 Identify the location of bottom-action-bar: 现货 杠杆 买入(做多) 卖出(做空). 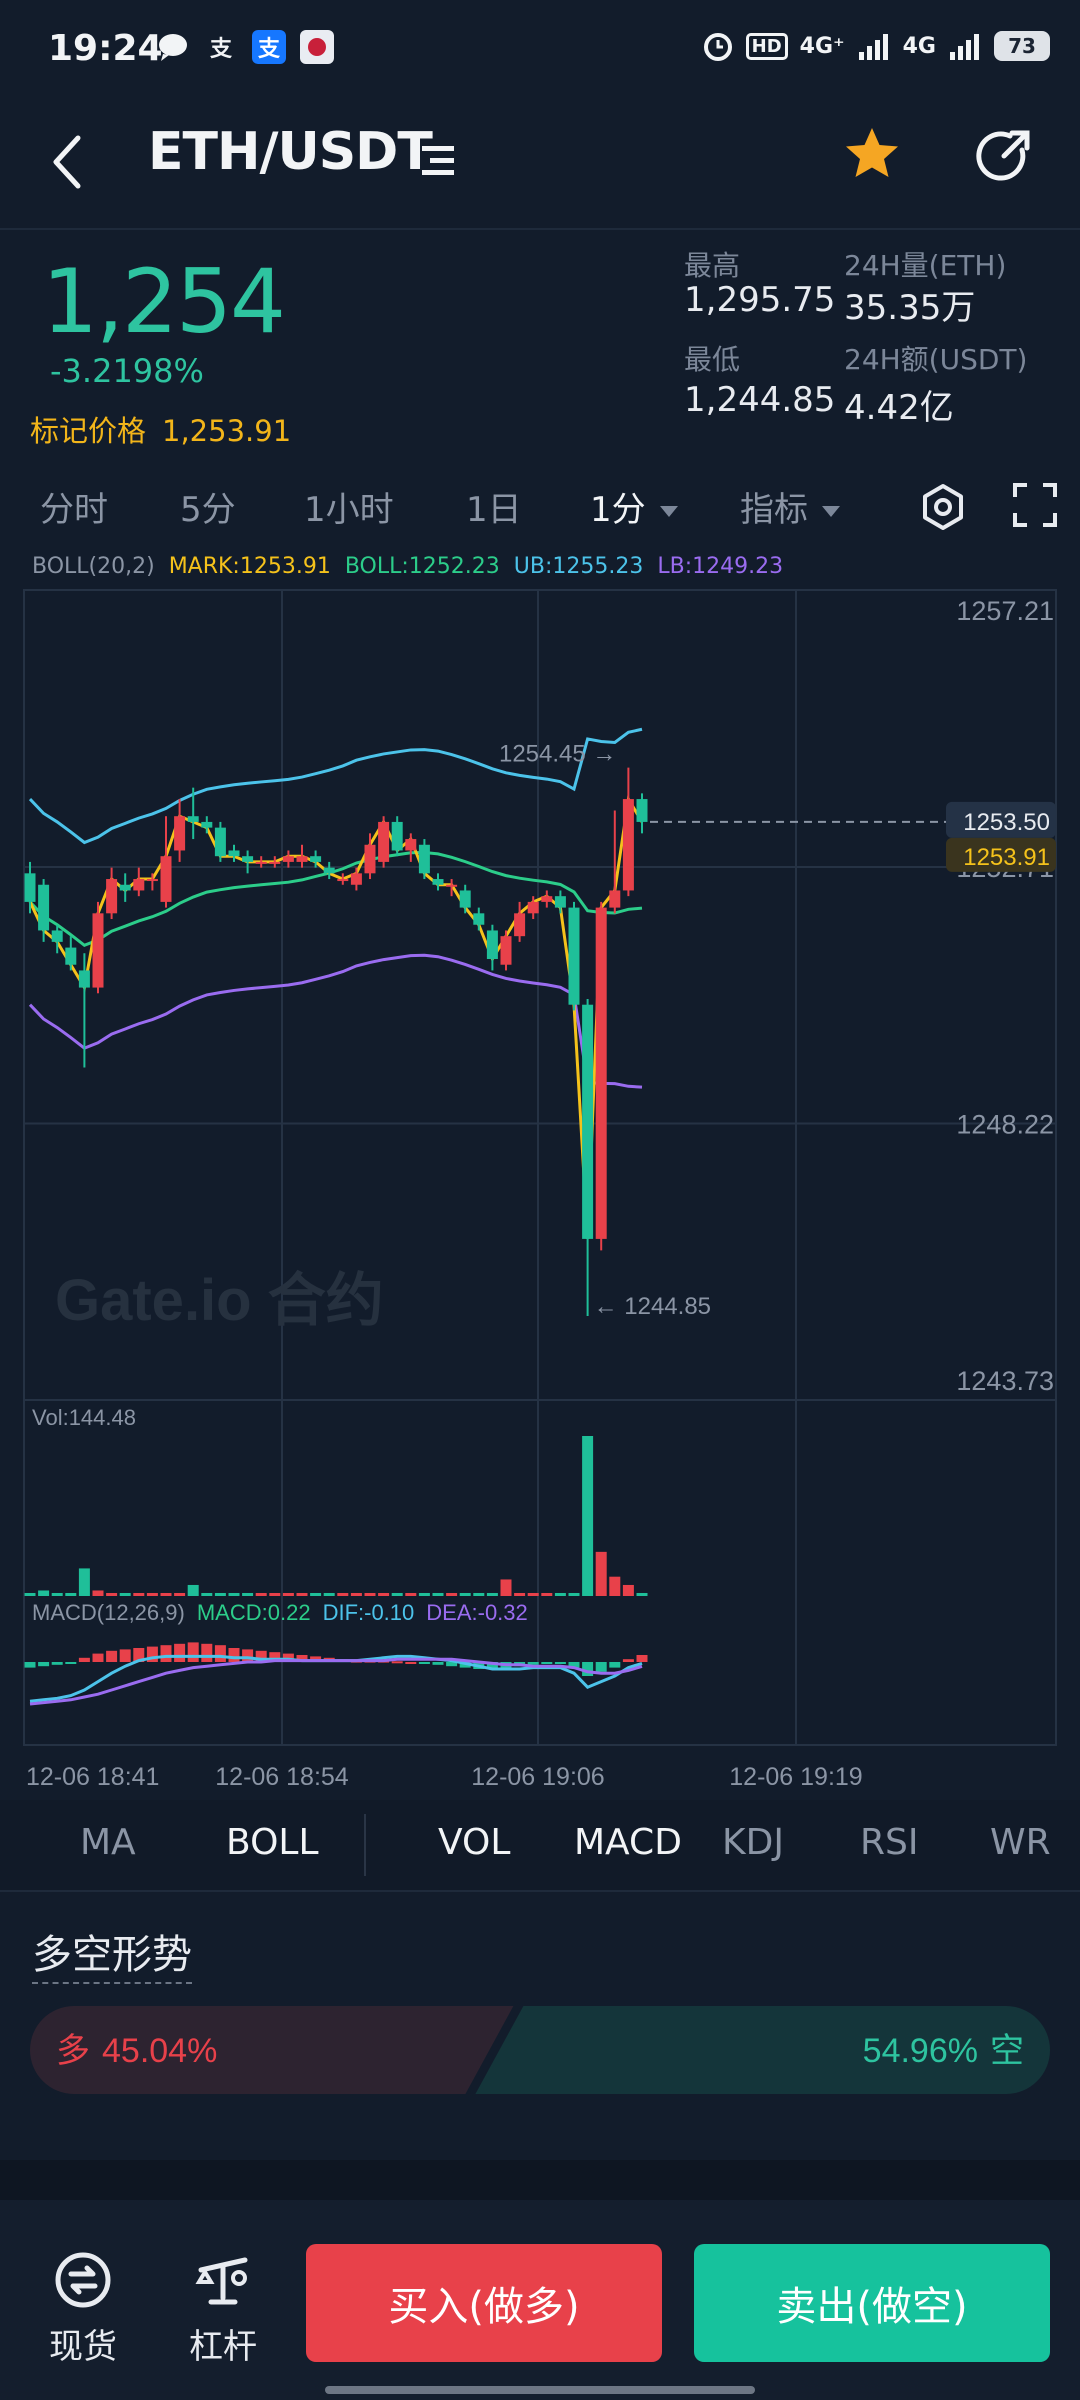
(540, 2300).